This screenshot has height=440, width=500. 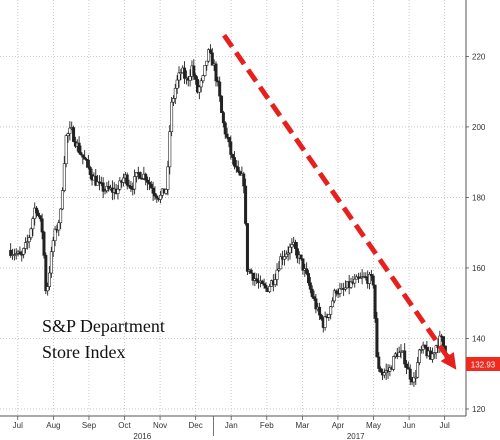 I want to click on xtick-label-dec-5: Dec, so click(x=196, y=425).